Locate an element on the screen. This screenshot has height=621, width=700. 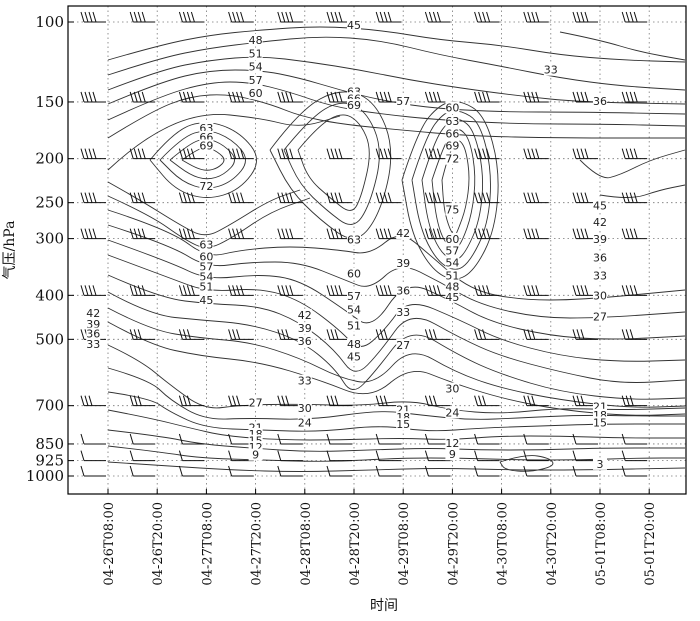
contour-label: 24 is located at coordinates (305, 423).